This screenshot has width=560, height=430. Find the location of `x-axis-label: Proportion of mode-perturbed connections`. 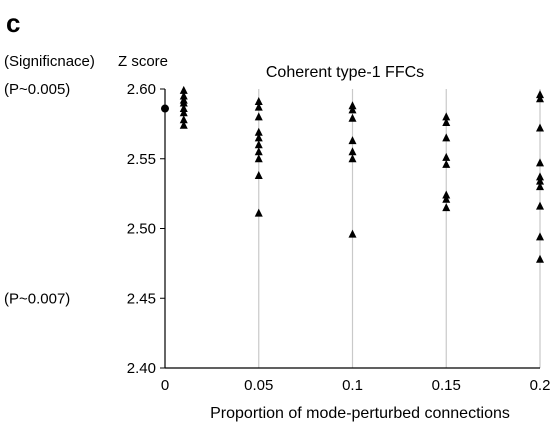

x-axis-label: Proportion of mode-perturbed connections is located at coordinates (360, 413).